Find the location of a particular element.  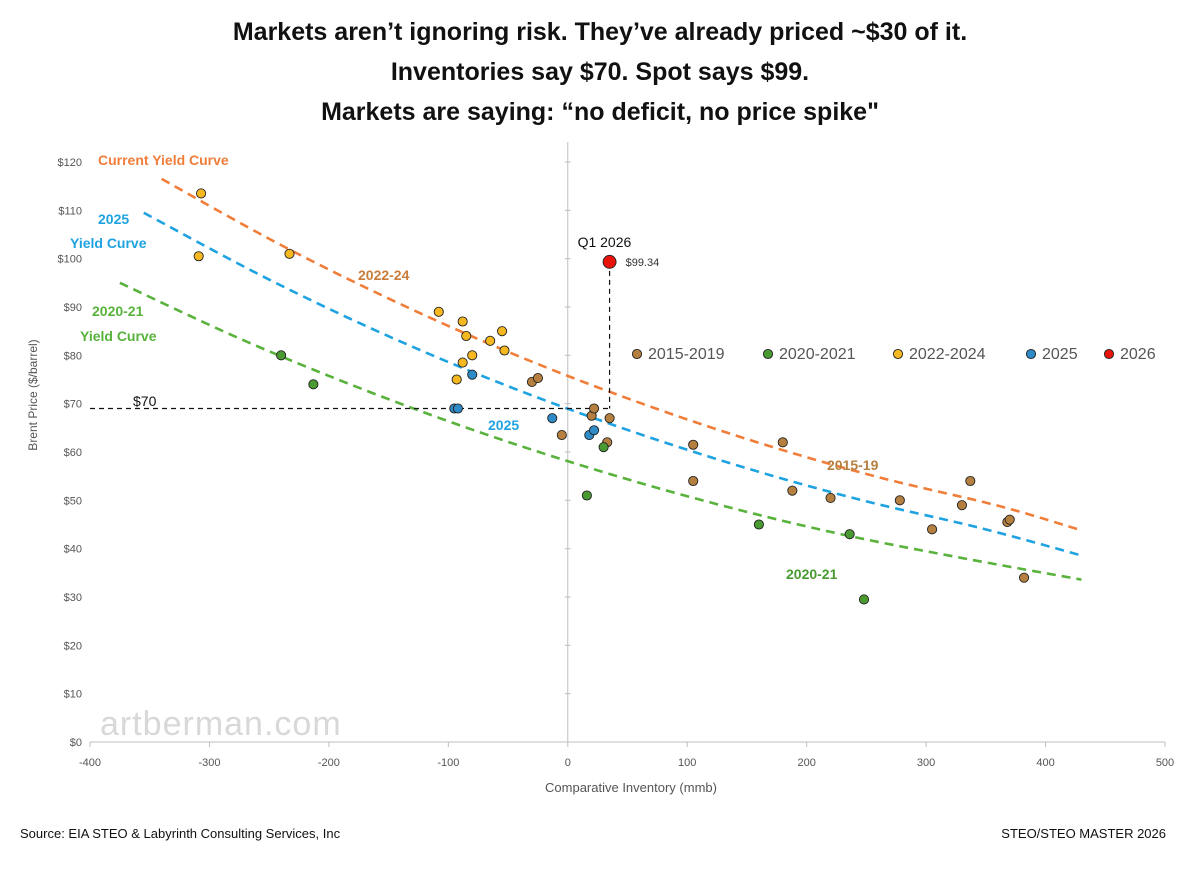

legend-marker-2020-2021 is located at coordinates (768, 354).